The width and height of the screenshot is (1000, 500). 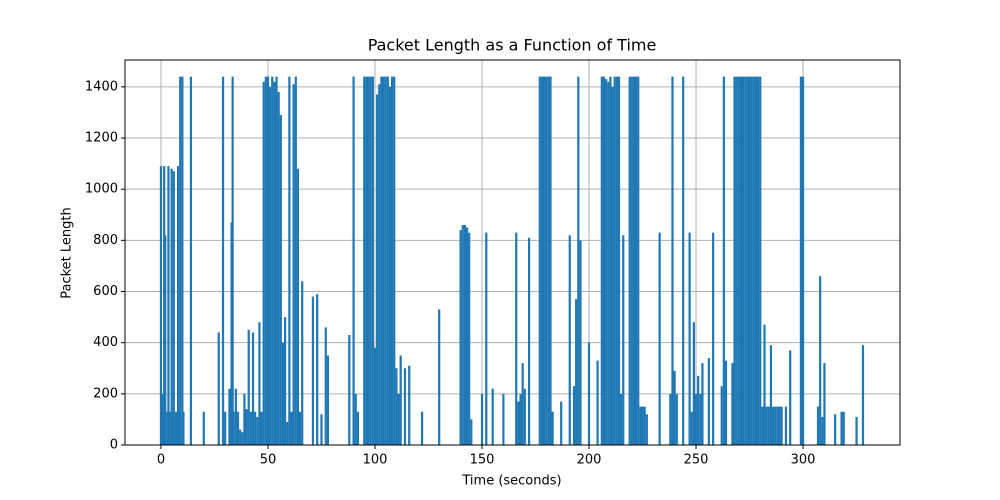 I want to click on x-tick-label: 0, so click(x=161, y=460).